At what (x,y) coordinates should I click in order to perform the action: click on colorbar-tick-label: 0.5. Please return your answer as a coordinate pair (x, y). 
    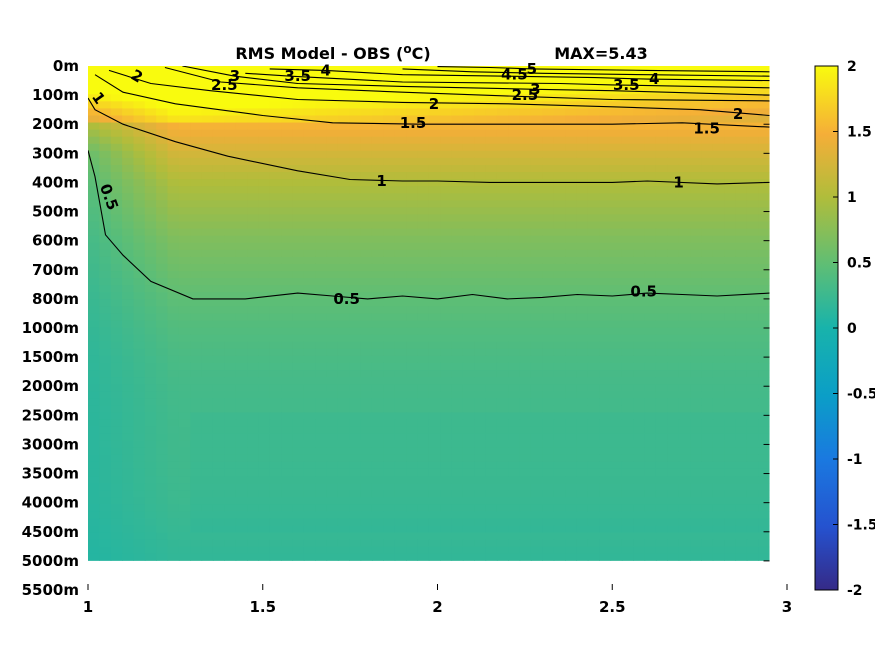
    Looking at the image, I should click on (859, 264).